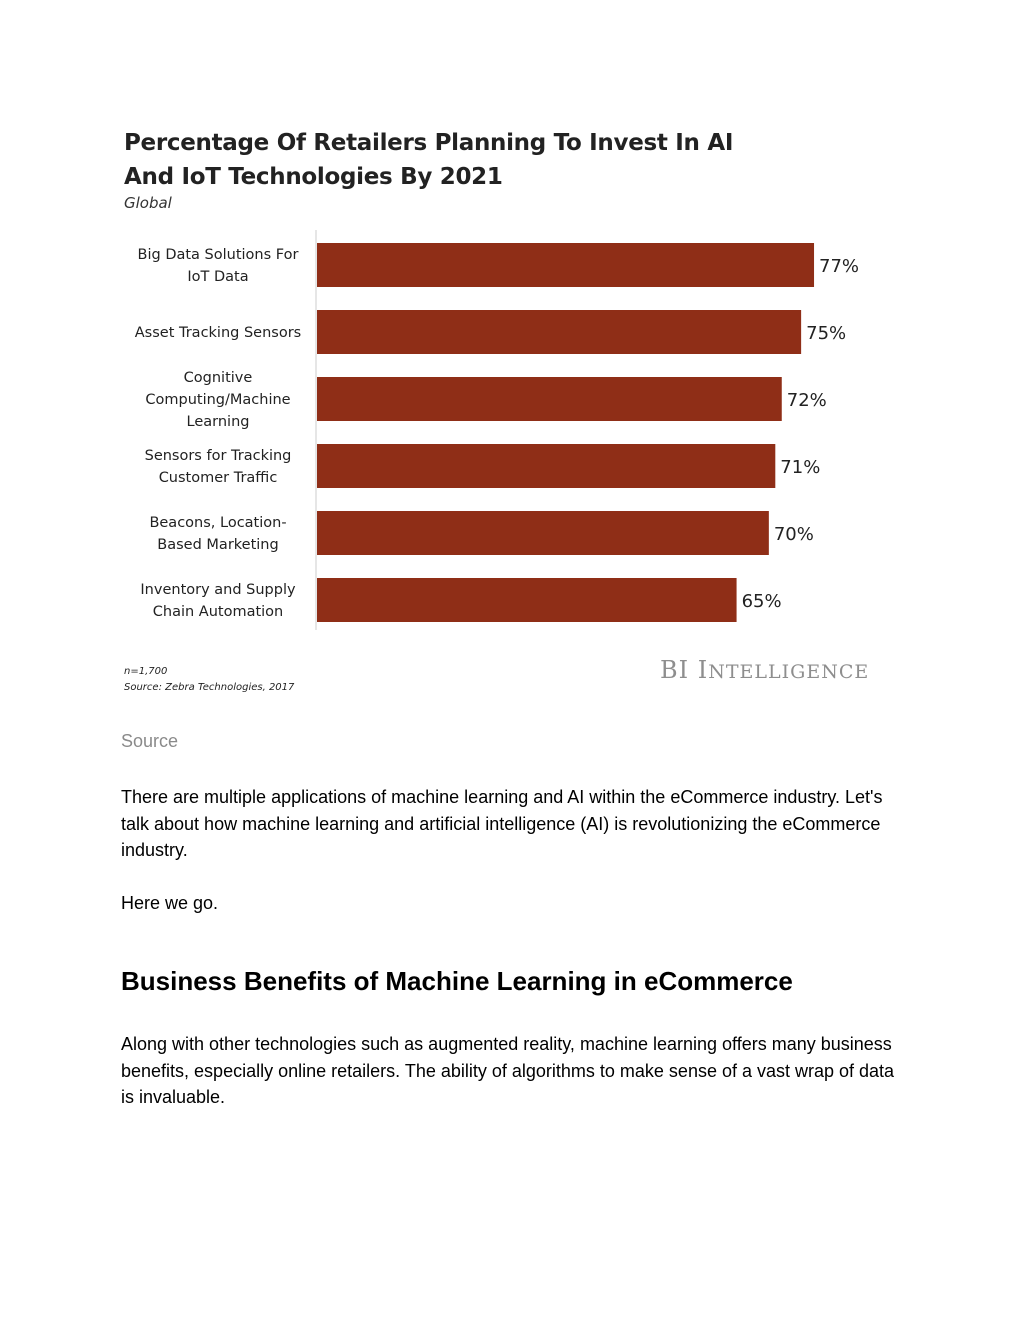  Describe the element at coordinates (794, 534) in the screenshot. I see `bar-value-label-4: 70%` at that location.